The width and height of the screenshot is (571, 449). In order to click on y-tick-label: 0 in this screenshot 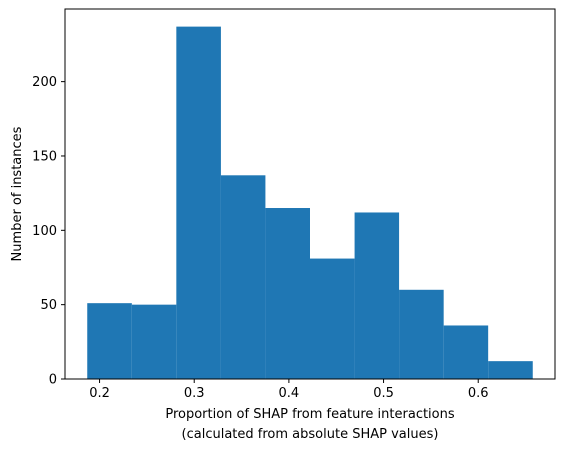, I will do `click(53, 380)`.